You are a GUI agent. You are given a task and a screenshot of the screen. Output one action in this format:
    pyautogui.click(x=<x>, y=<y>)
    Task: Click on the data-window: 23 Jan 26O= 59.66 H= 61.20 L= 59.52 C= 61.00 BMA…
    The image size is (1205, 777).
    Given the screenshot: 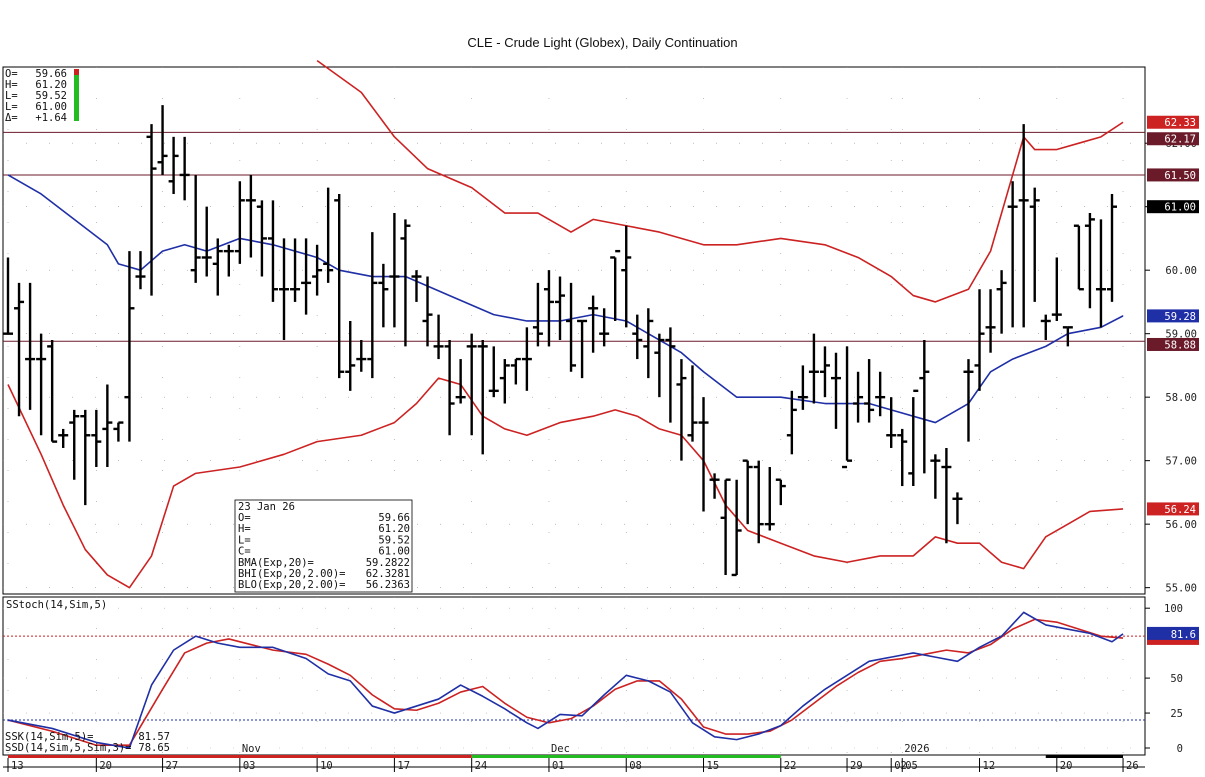 What is the action you would take?
    pyautogui.click(x=323, y=546)
    